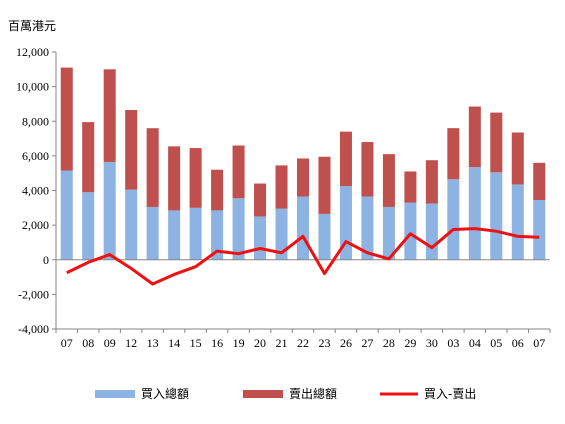 Image resolution: width=565 pixels, height=424 pixels. Describe the element at coordinates (285, 393) in the screenshot. I see `legend: 買入總額 賣出總額 買入-賣出` at that location.